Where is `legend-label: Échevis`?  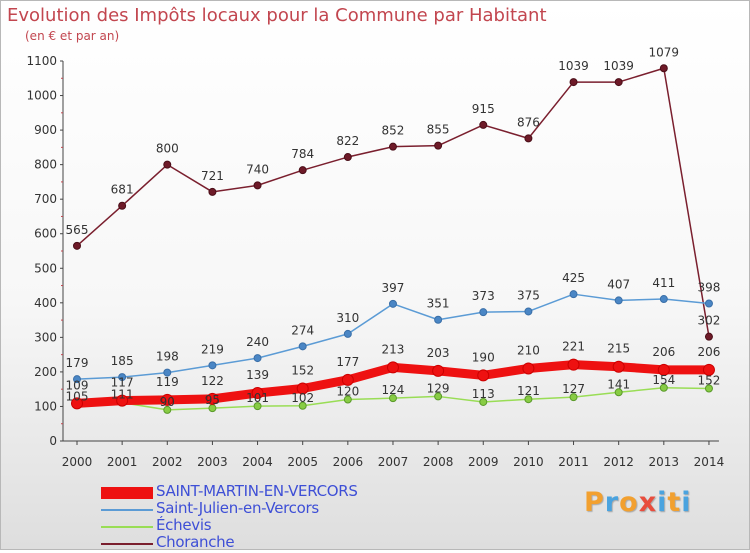
legend-label: Échevis is located at coordinates (184, 525).